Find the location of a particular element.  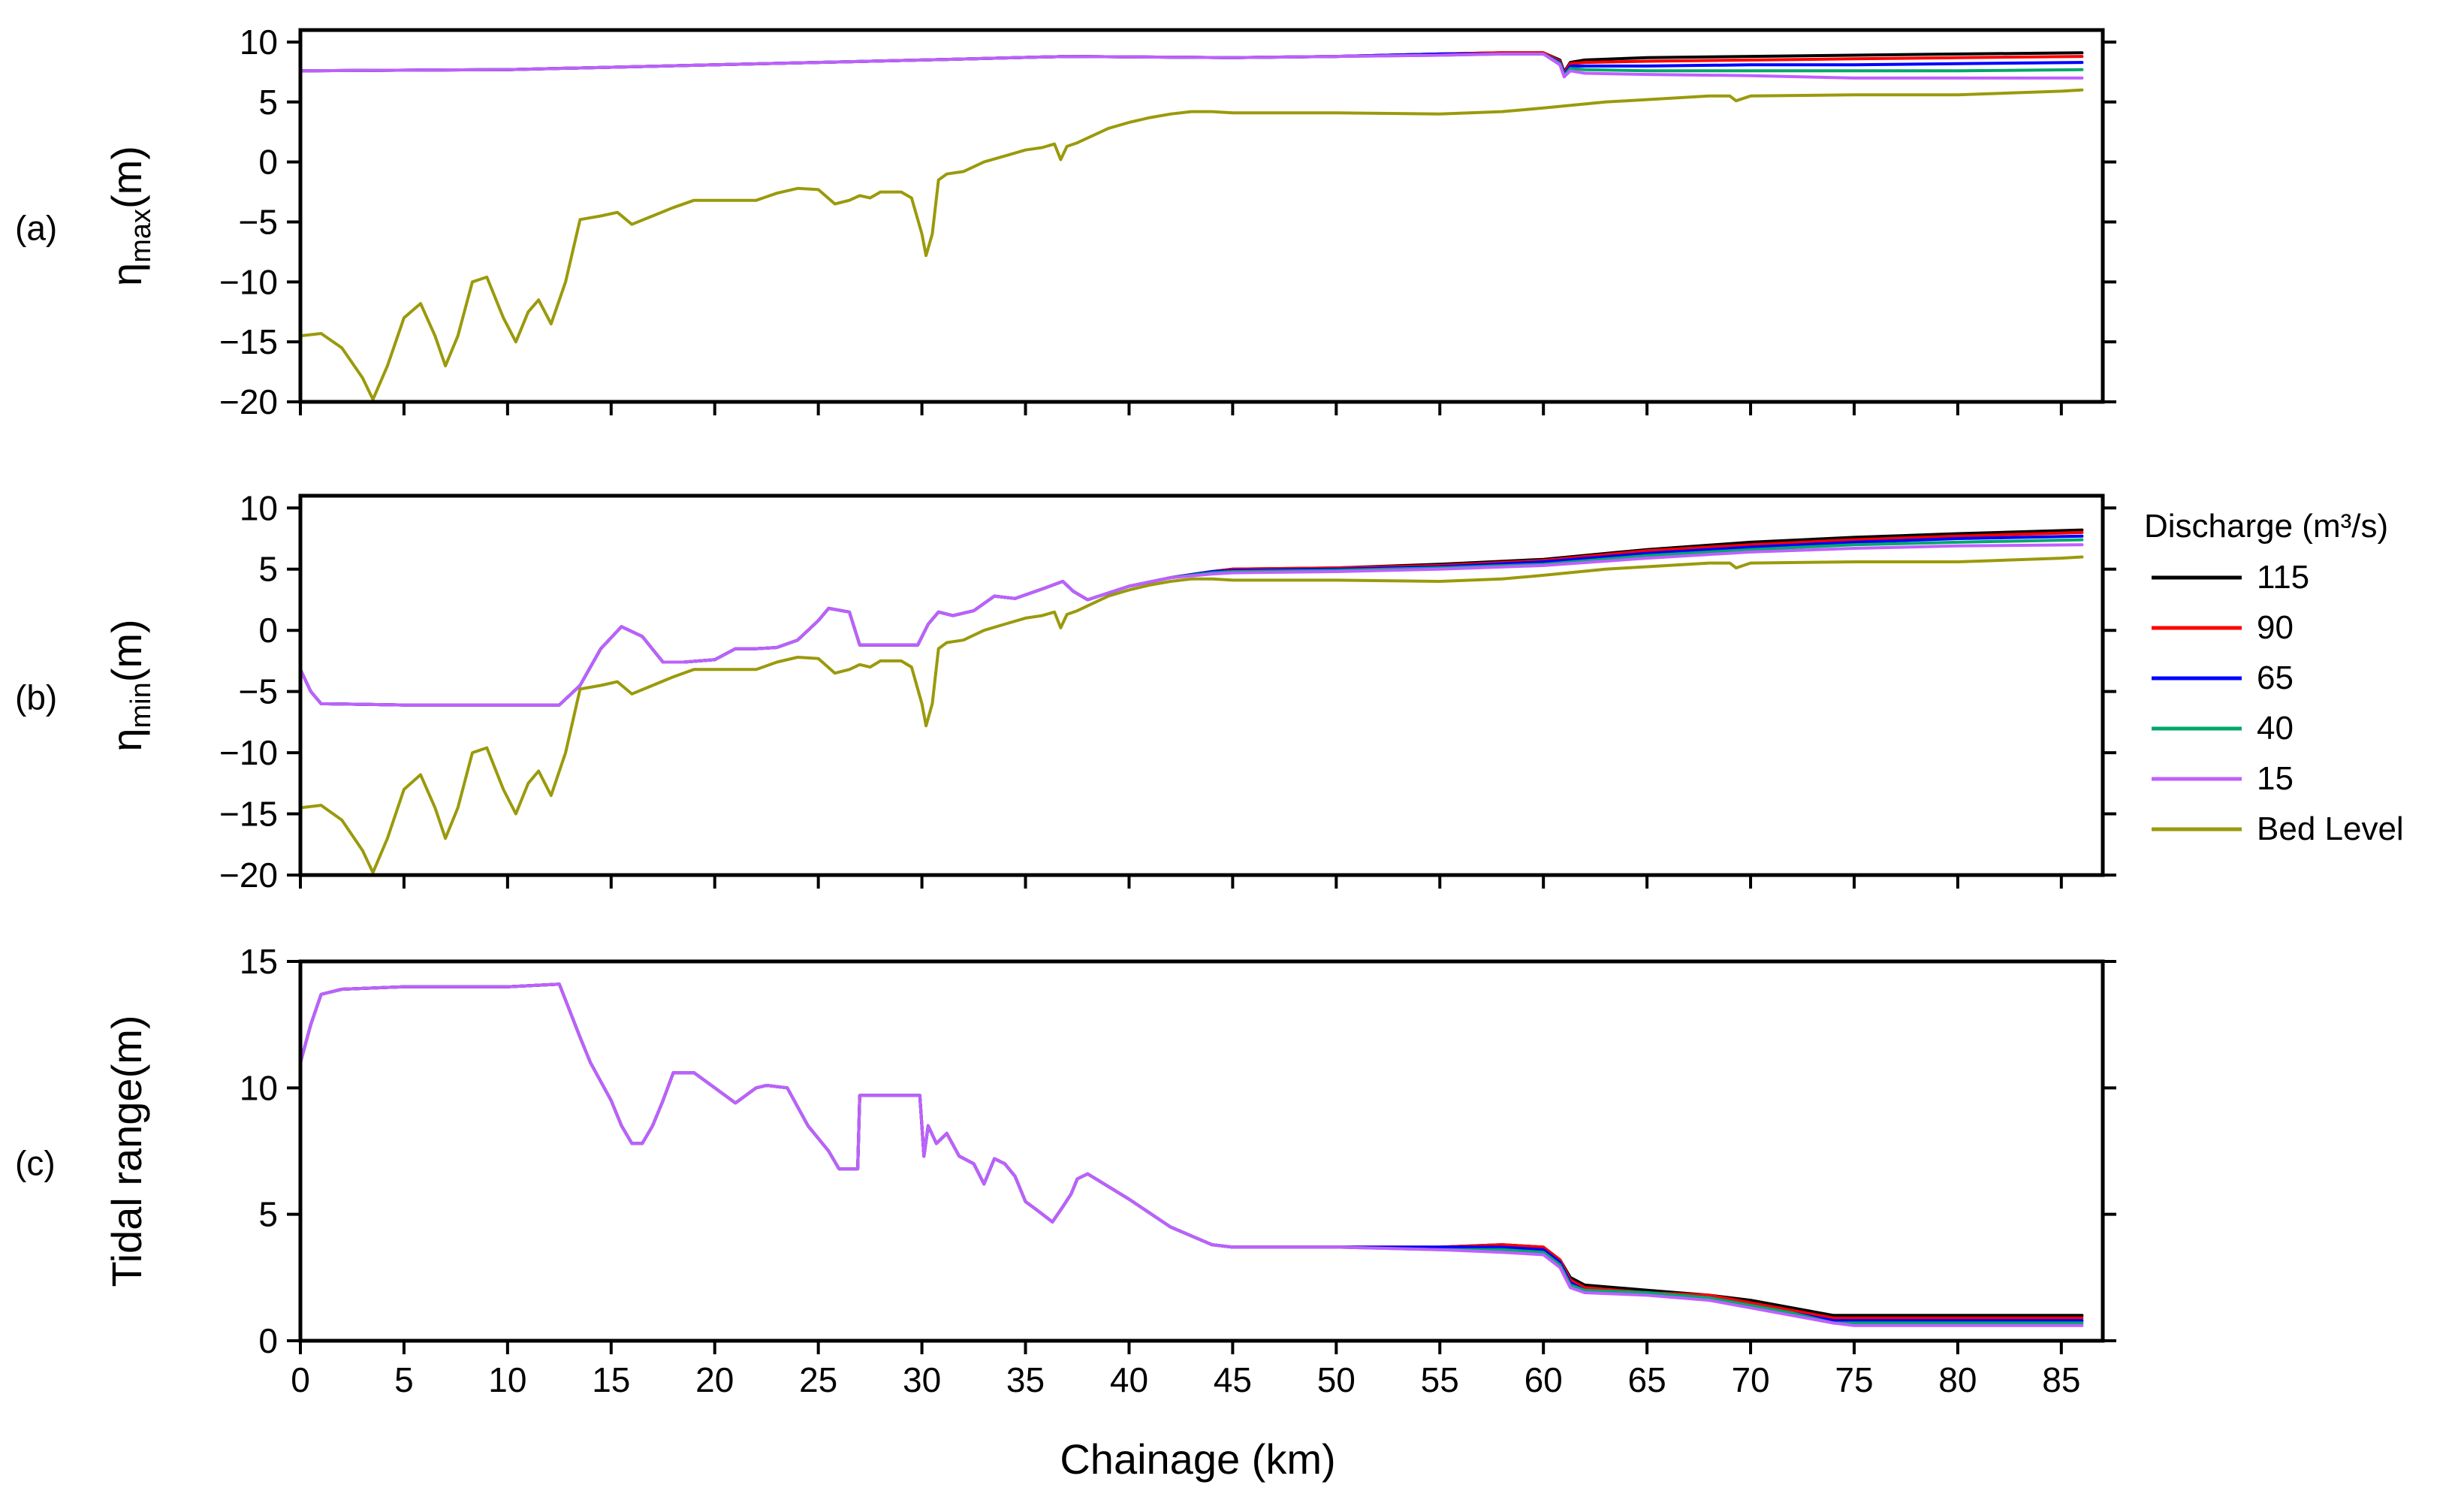

x-tick-label: 40 is located at coordinates (1129, 1379).